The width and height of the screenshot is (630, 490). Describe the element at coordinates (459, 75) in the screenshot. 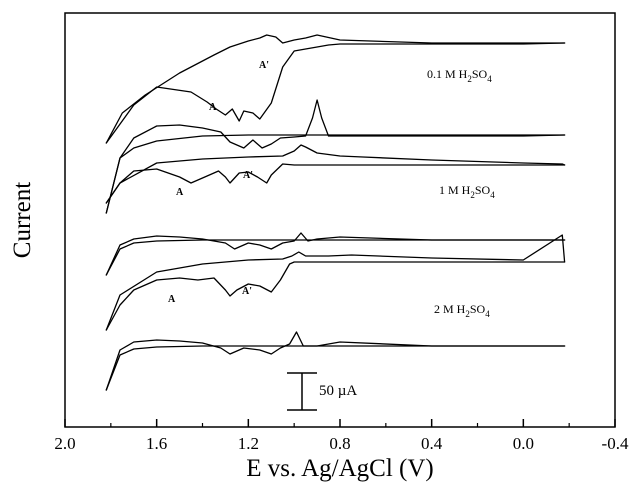

I see `electrolyte-label-1: 0.1 M H2SO4` at that location.